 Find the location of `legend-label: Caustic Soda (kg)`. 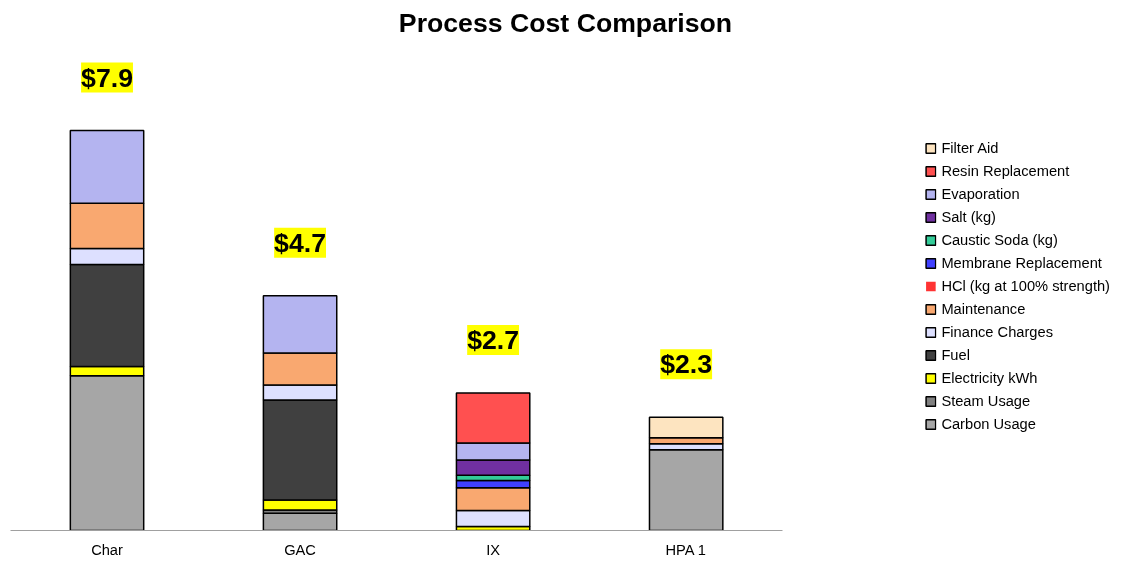

legend-label: Caustic Soda (kg) is located at coordinates (999, 240).